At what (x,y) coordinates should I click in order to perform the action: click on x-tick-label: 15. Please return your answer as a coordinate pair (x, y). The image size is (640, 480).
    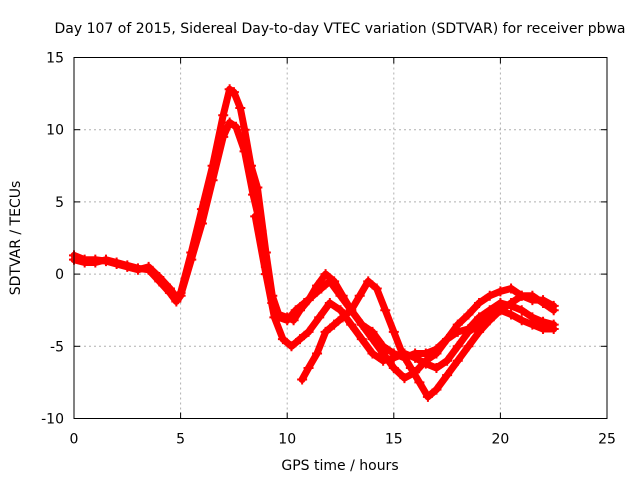
    Looking at the image, I should click on (394, 440).